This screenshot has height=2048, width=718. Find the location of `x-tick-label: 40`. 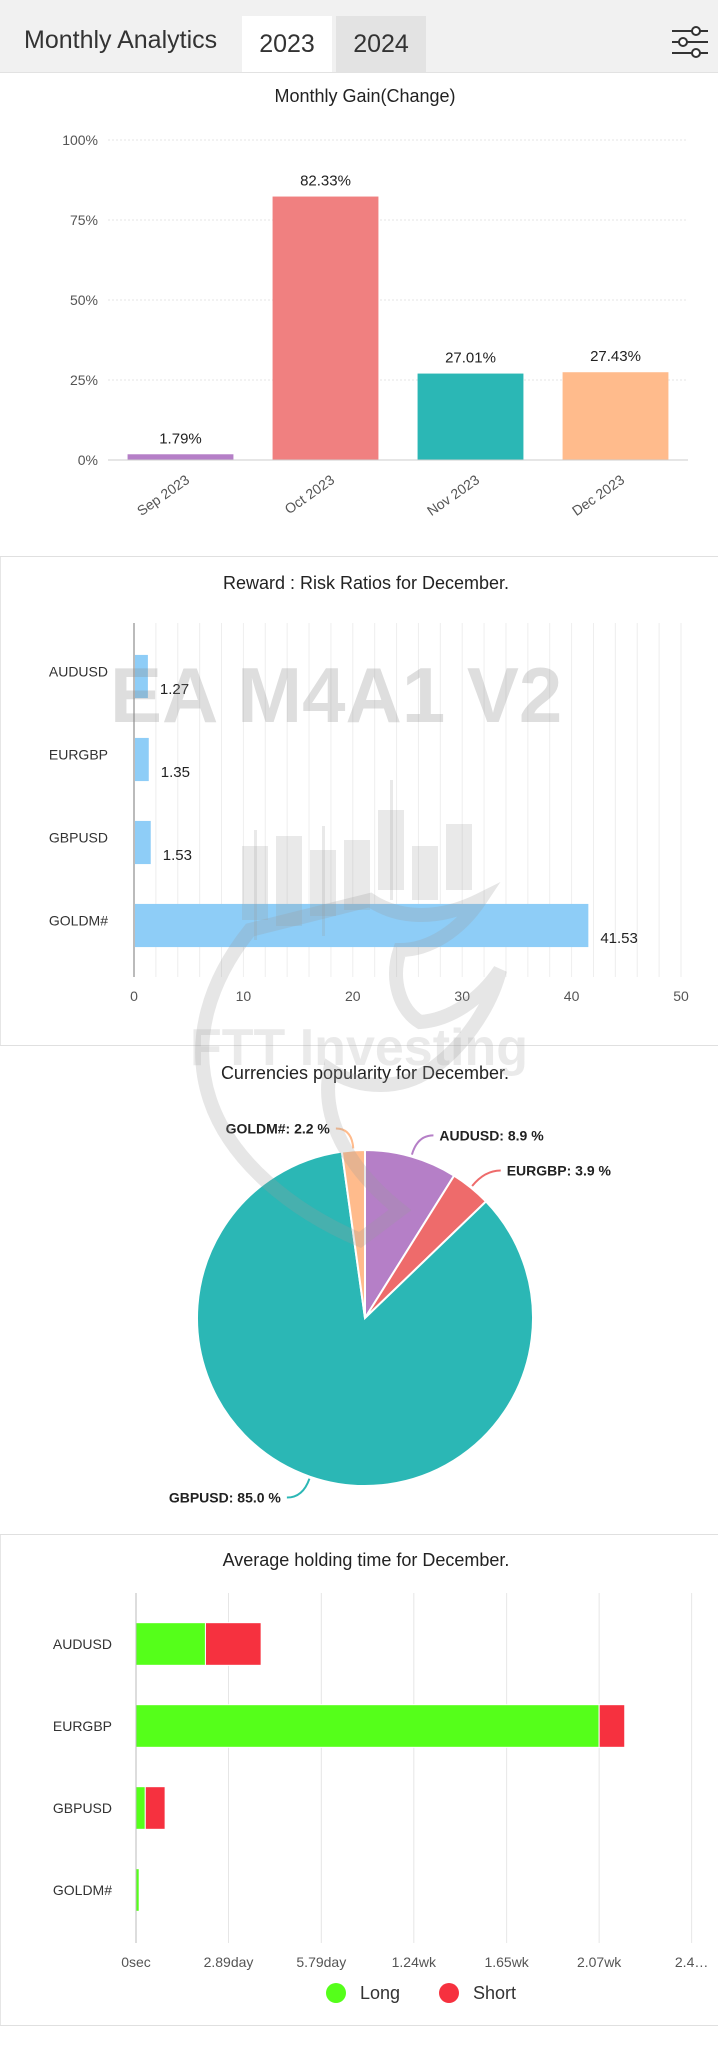

x-tick-label: 40 is located at coordinates (572, 996).